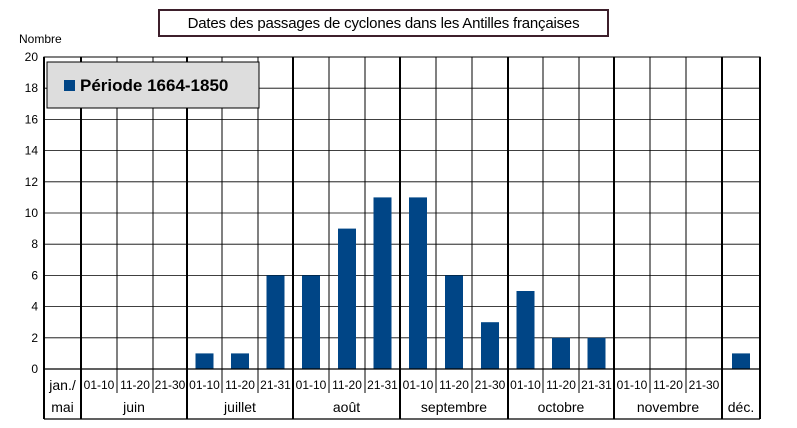  I want to click on legend-box, so click(153, 85).